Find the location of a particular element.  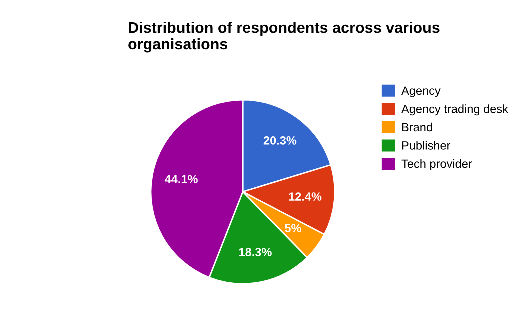

legend-label: Agency is located at coordinates (421, 92).